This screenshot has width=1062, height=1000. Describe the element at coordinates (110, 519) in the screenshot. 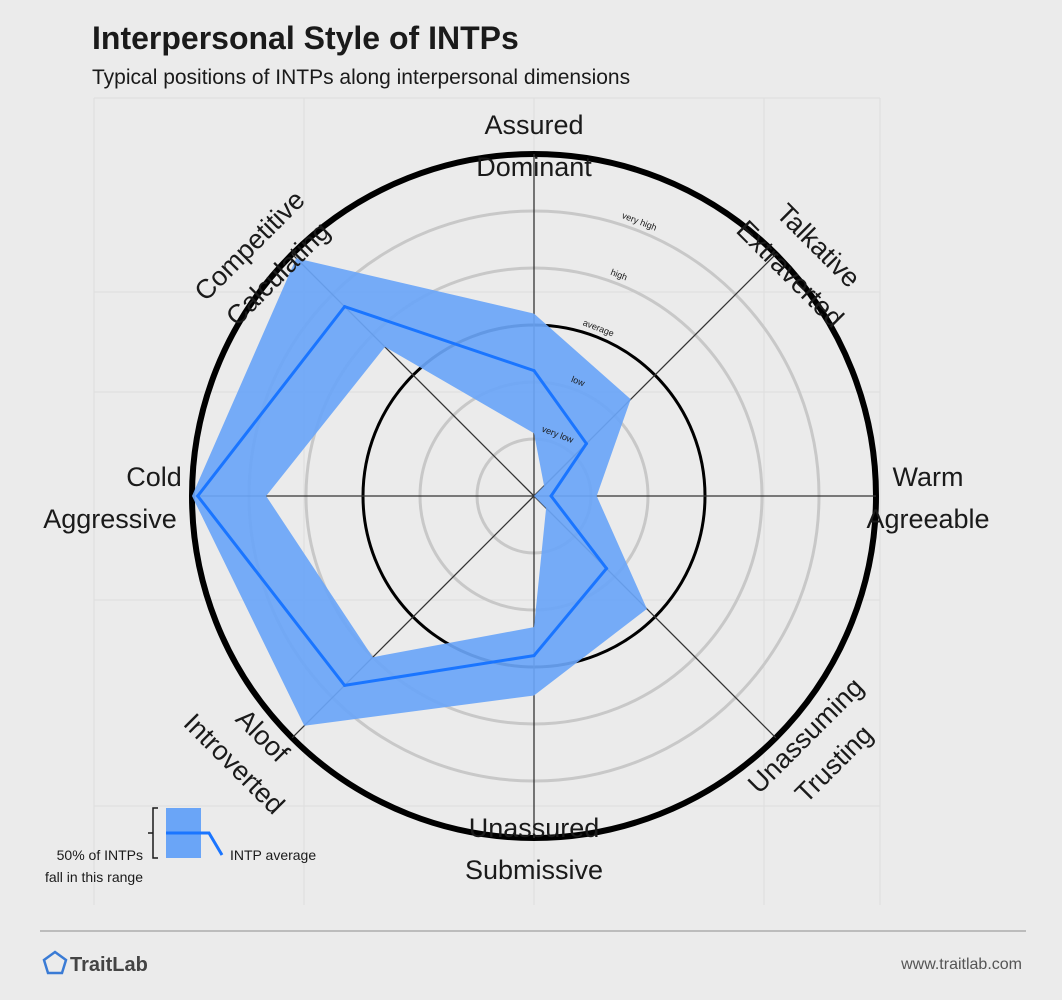

I see `axis-label-cold-aggressive-line2: Aggressive` at that location.